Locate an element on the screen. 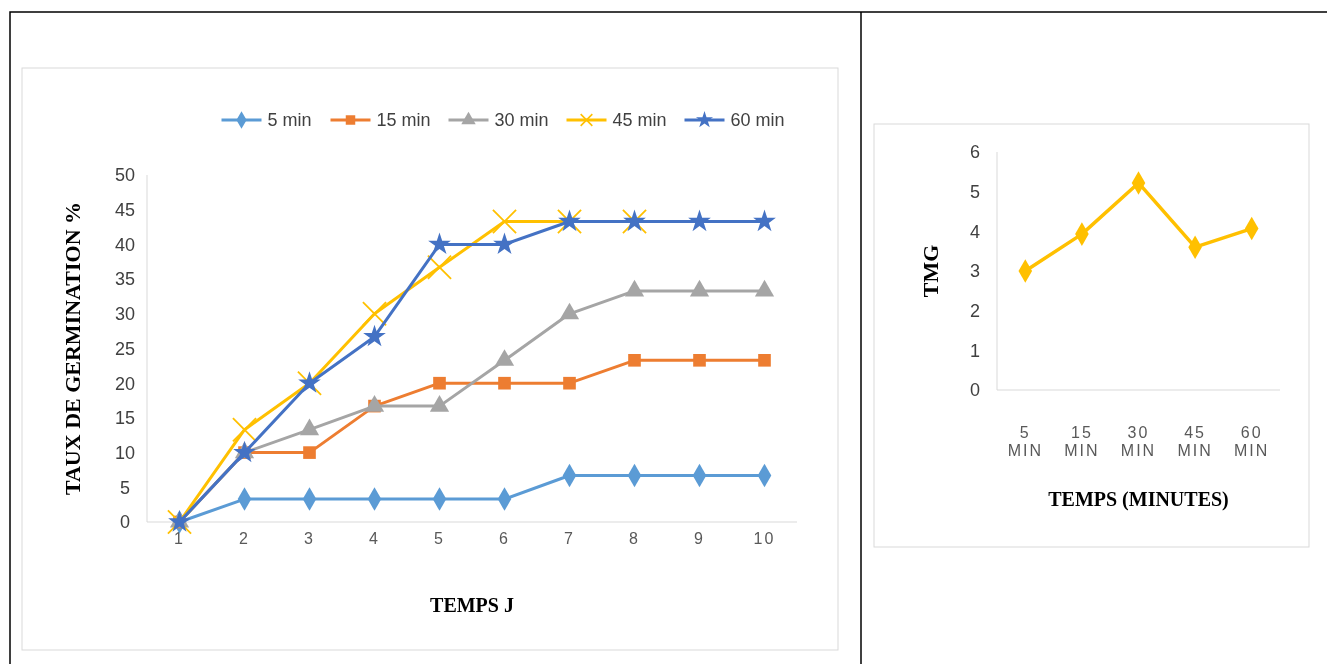  x-tick-label: 45 MIN is located at coordinates (1195, 441).